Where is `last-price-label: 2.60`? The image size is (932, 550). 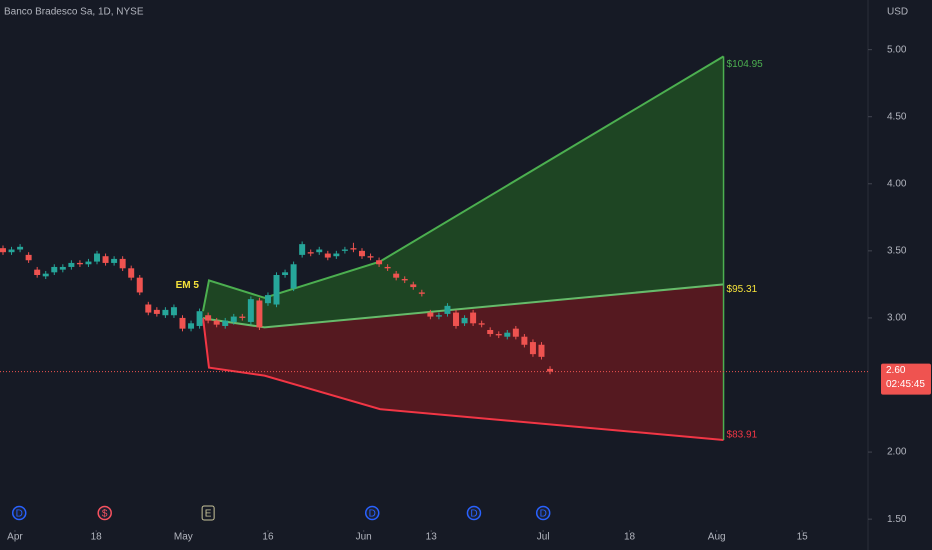 last-price-label: 2.60 is located at coordinates (896, 370).